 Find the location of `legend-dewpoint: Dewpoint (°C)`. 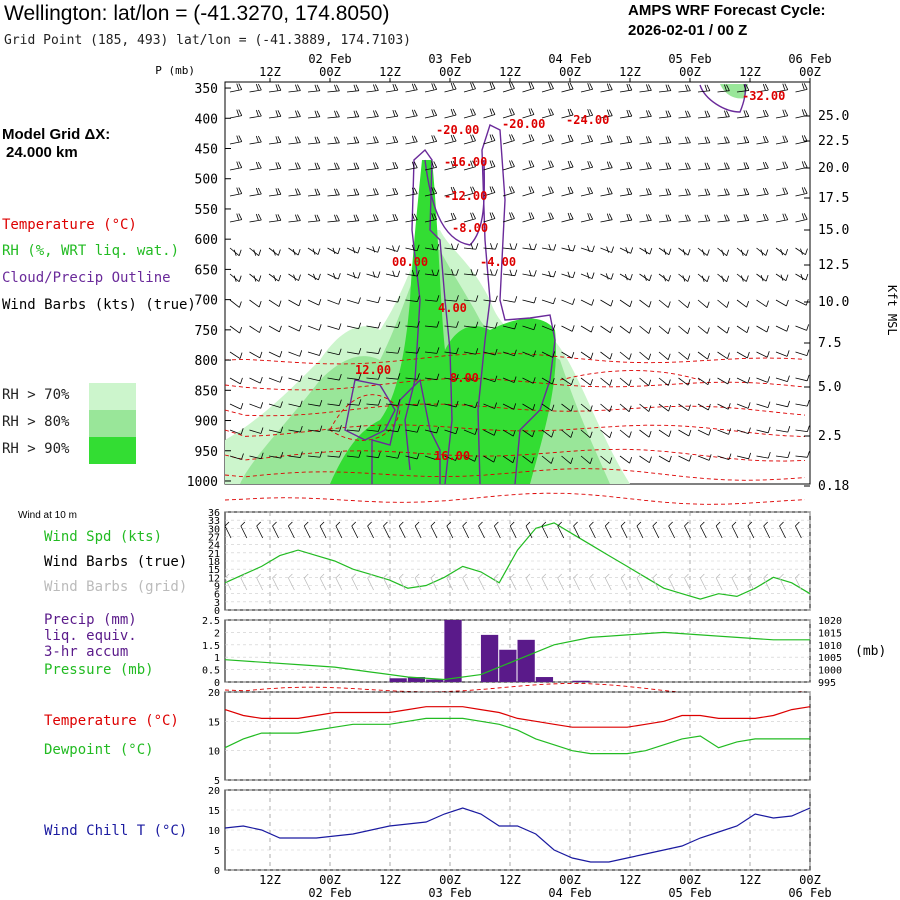

legend-dewpoint: Dewpoint (°C) is located at coordinates (99, 750).